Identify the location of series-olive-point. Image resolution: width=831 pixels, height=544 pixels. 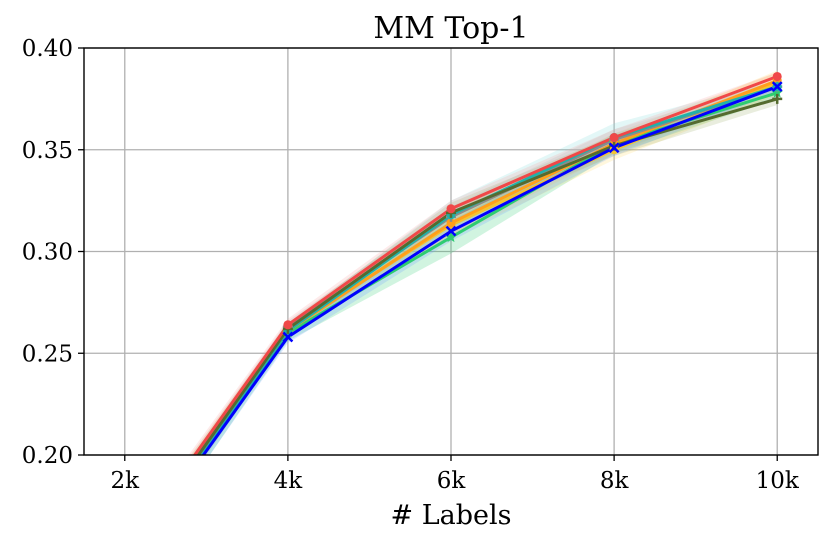
(777, 98).